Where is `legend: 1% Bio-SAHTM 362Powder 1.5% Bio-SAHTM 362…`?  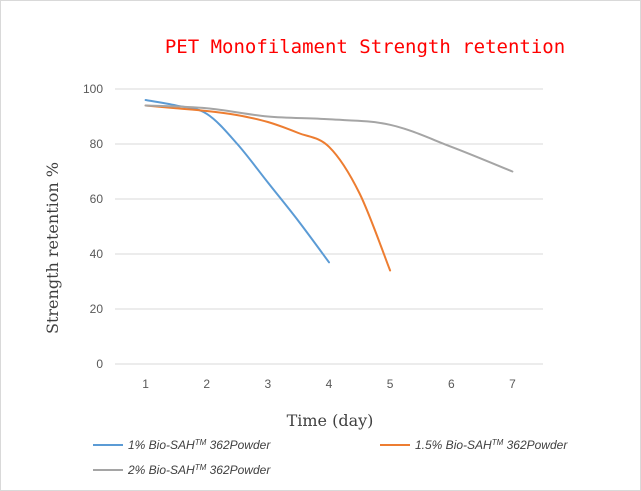 legend: 1% Bio-SAHTM 362Powder 1.5% Bio-SAHTM 362… is located at coordinates (330, 458).